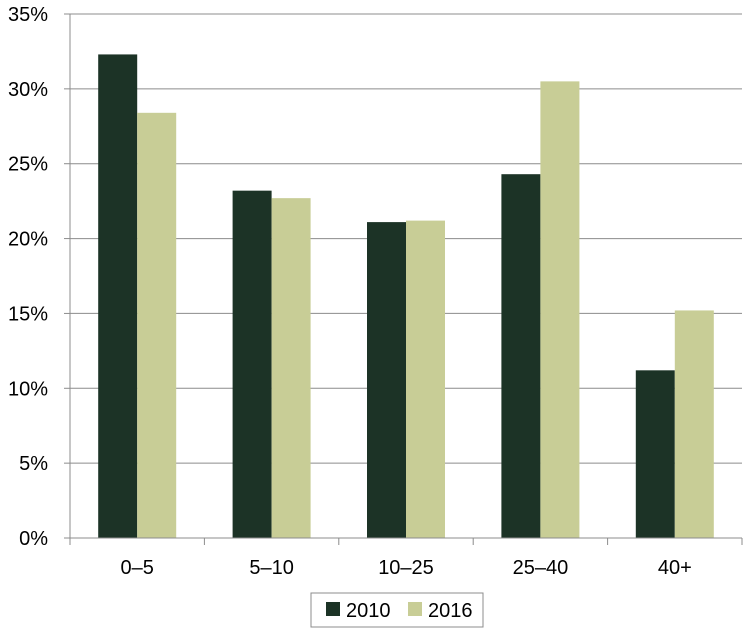 This screenshot has width=746, height=631. I want to click on x-axis-ticks: 0–5 5–10 10–25 25–40 40+, so click(406, 568).